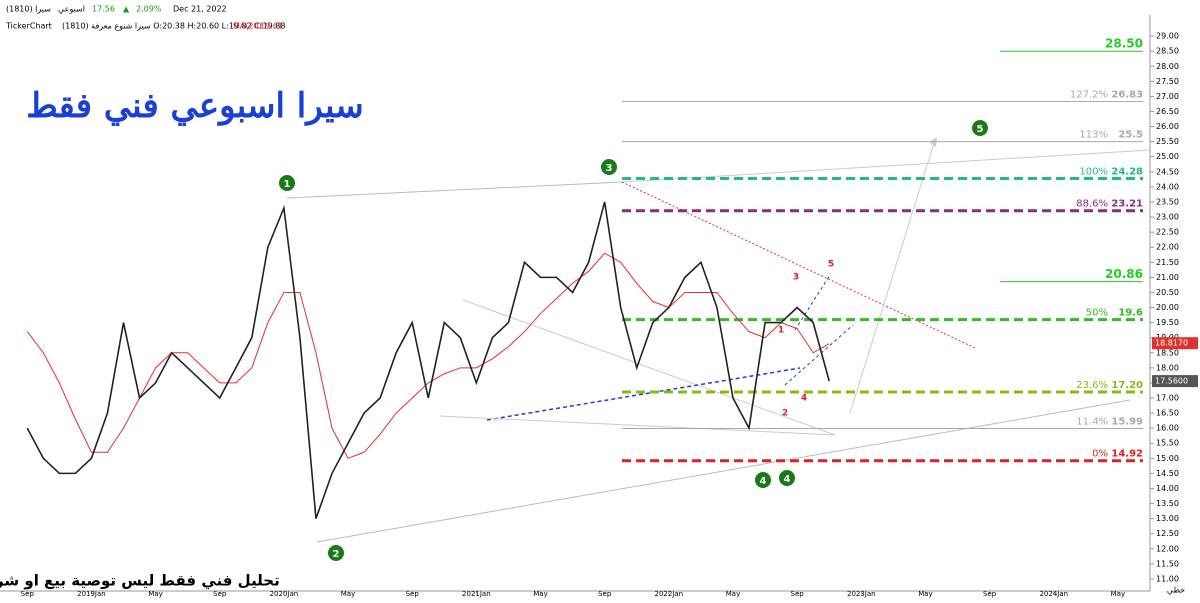 The image size is (1200, 603). What do you see at coordinates (200, 9) in the screenshot?
I see `date: Dec 21, 2022` at bounding box center [200, 9].